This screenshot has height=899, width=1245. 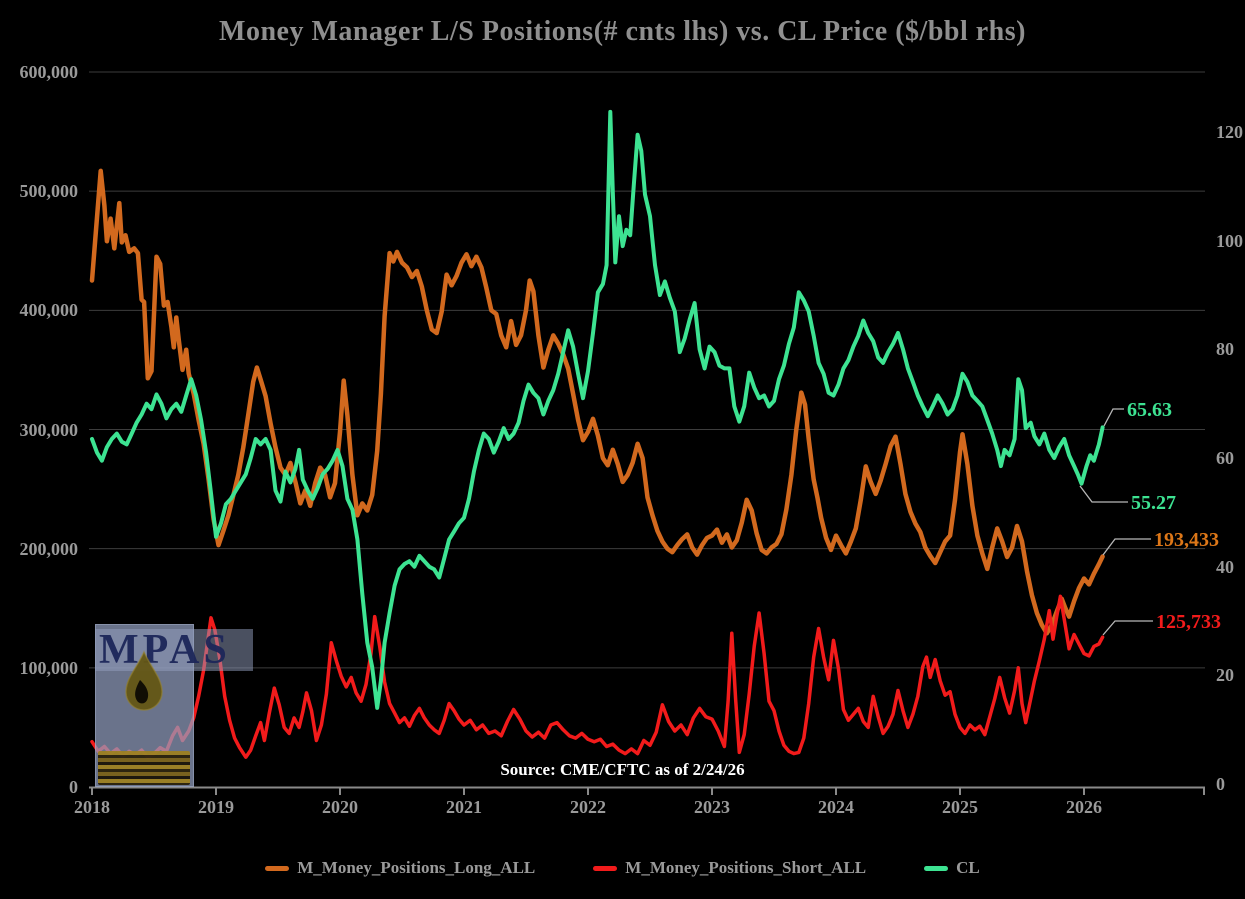 I want to click on logo-band, so click(x=174, y=650).